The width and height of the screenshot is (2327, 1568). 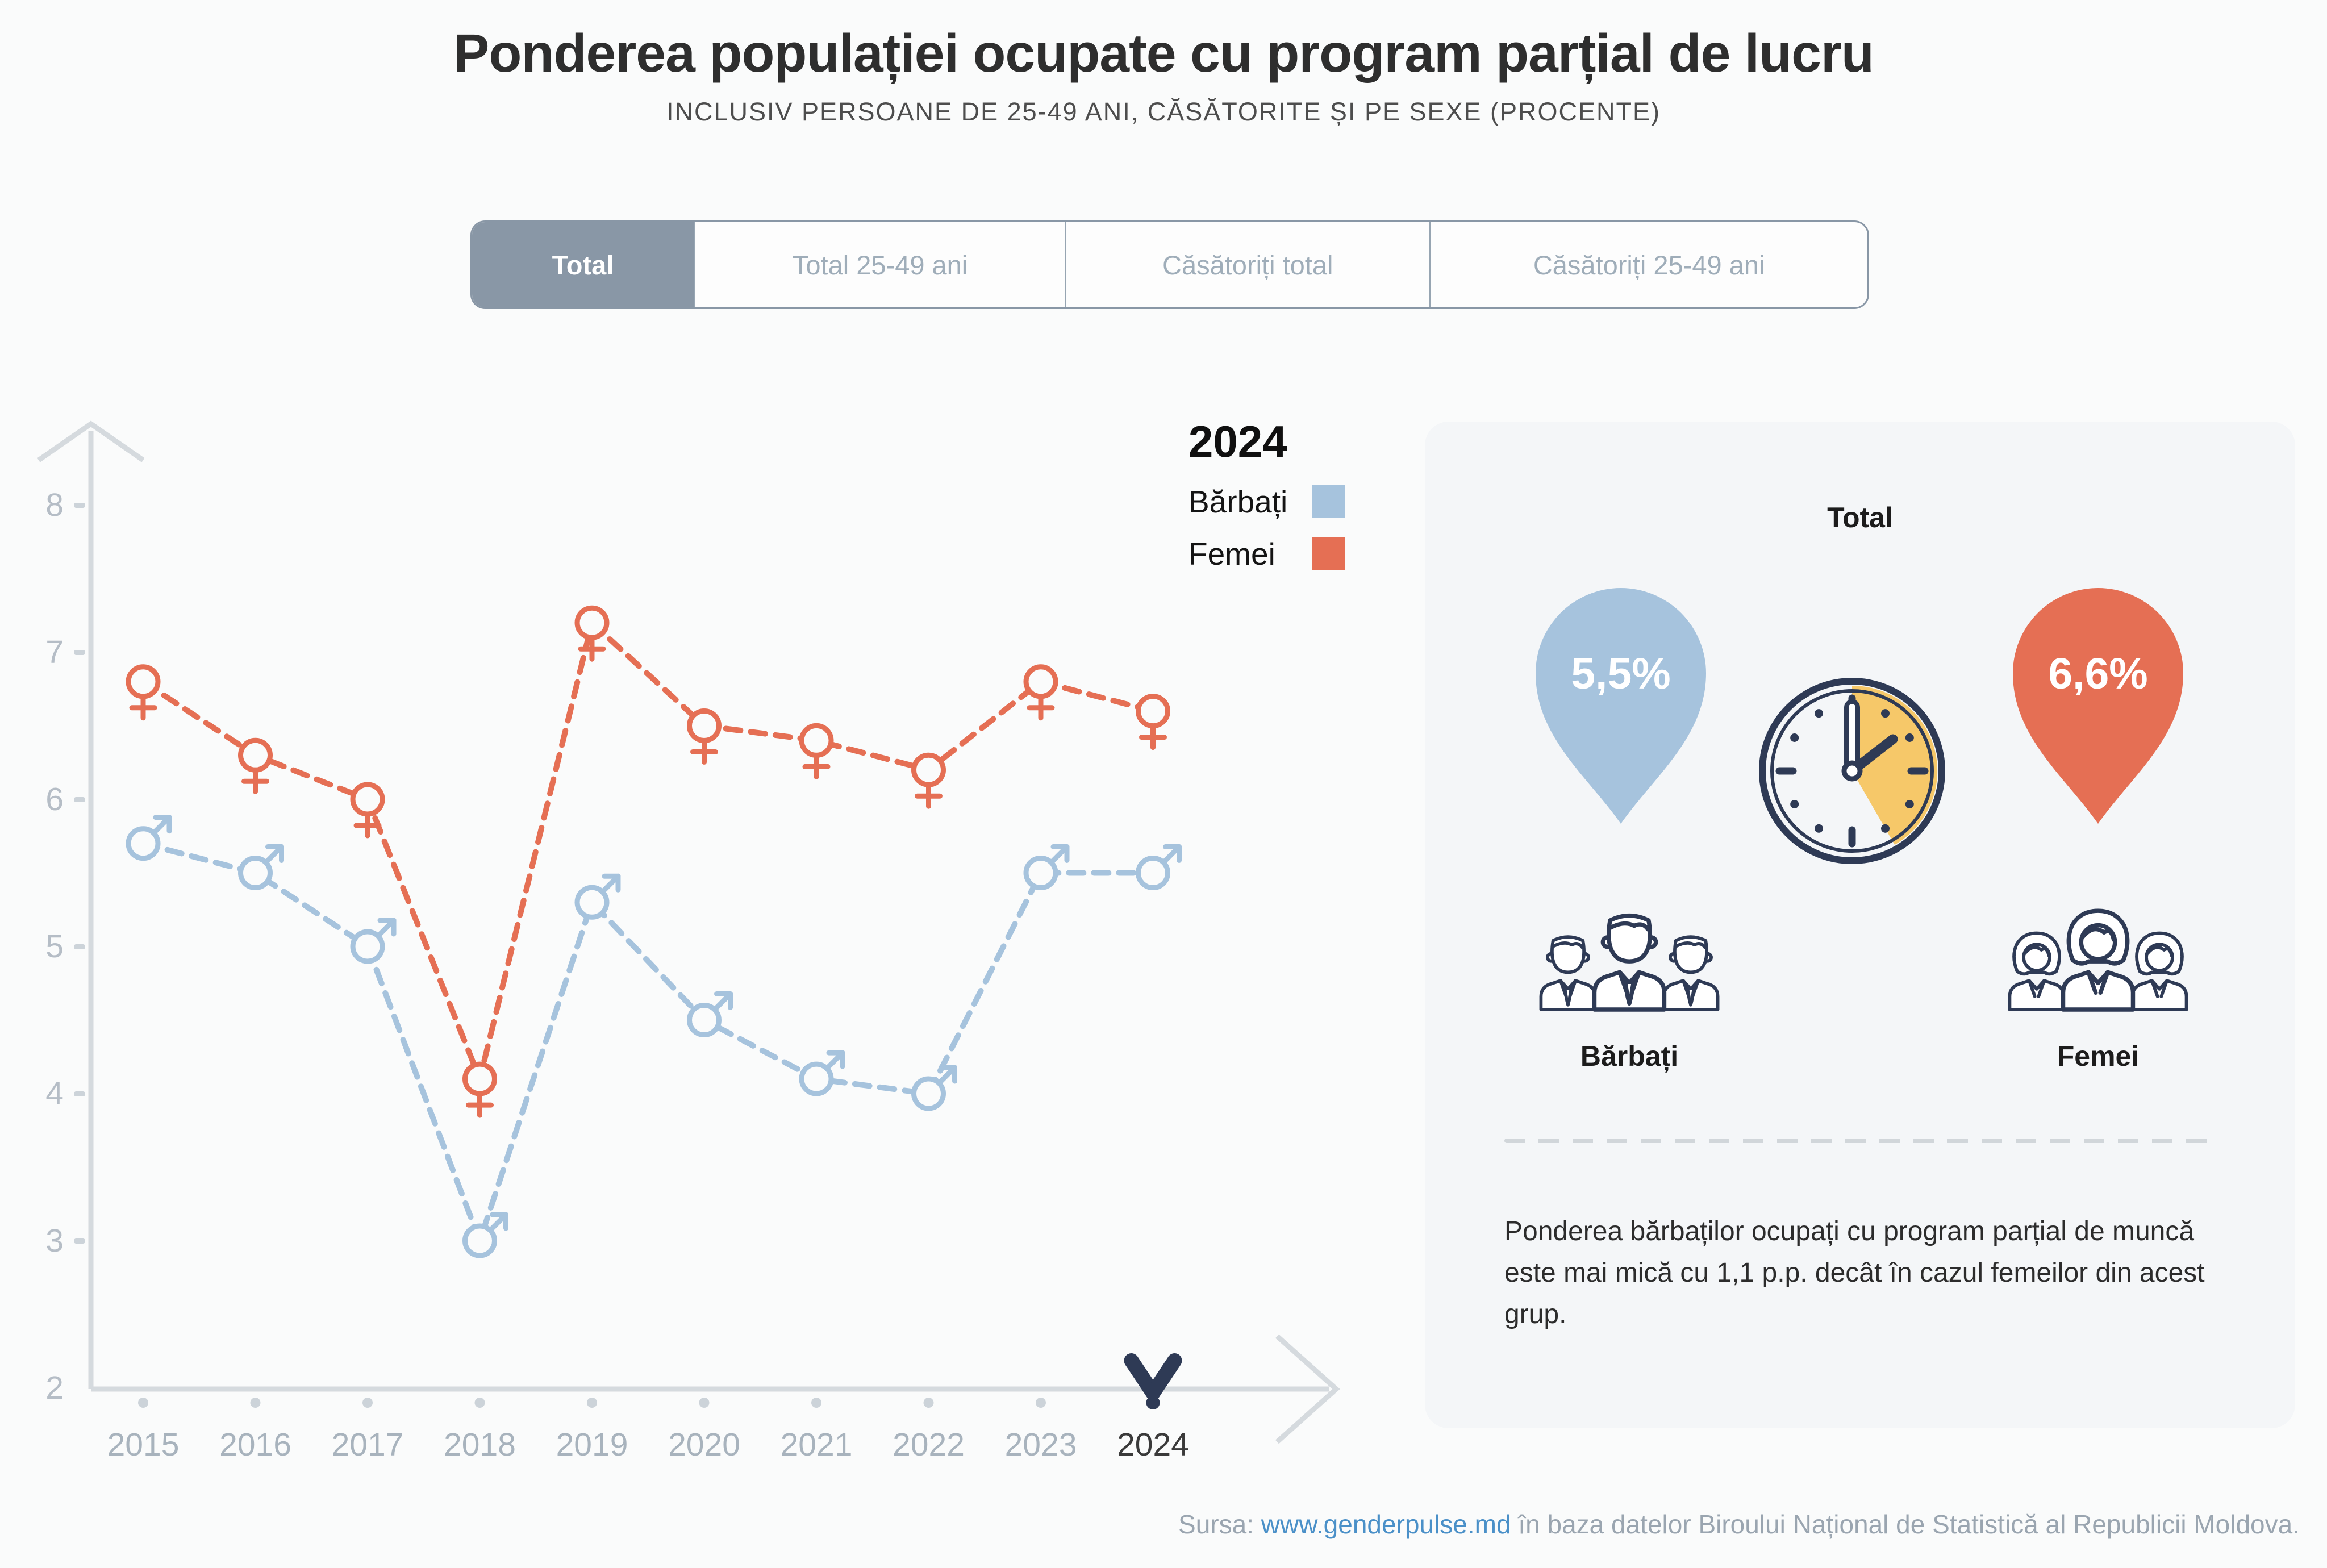 What do you see at coordinates (149, 838) in the screenshot?
I see `data-point-male-2015` at bounding box center [149, 838].